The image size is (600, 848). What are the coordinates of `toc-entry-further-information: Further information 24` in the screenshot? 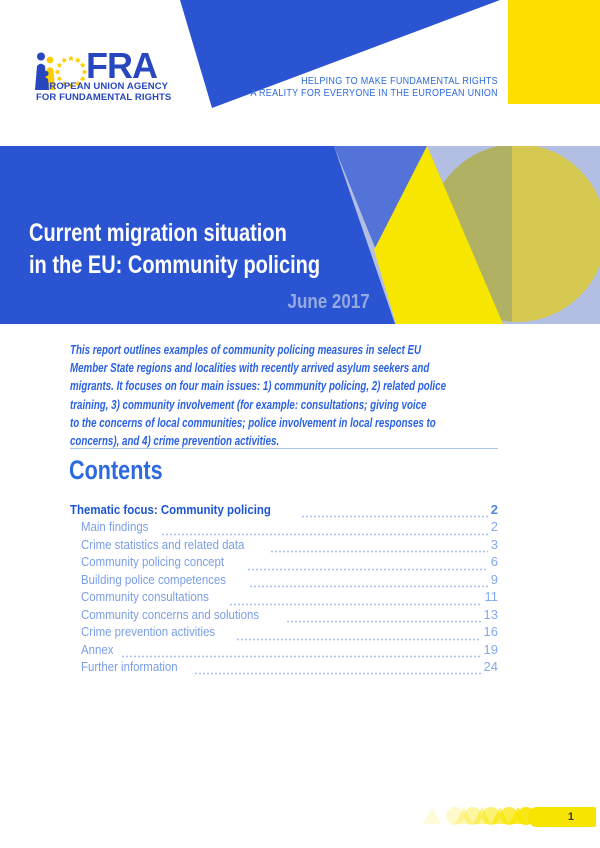 It's located at (284, 667).